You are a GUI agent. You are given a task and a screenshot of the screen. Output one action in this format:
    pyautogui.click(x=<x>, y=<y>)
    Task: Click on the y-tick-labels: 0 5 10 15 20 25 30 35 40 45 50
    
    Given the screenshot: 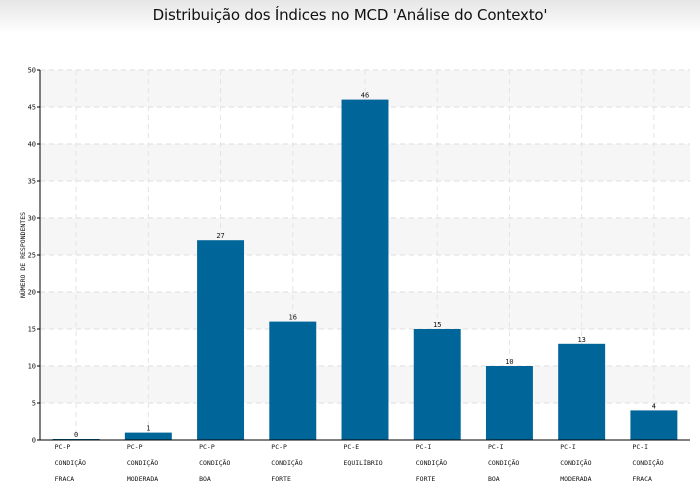 What is the action you would take?
    pyautogui.click(x=32, y=256)
    